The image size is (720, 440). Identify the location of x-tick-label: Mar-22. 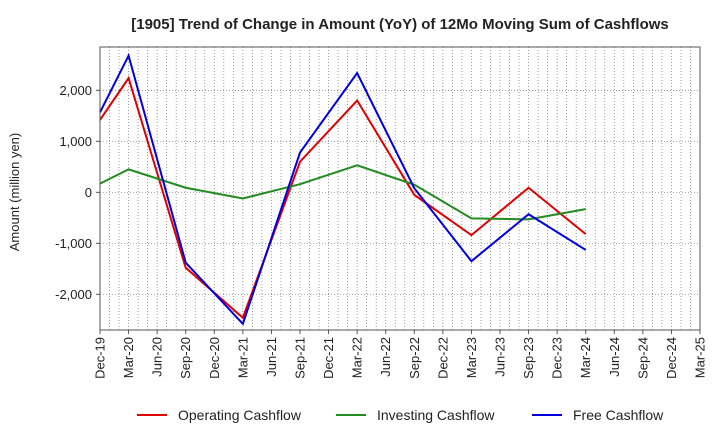
(357, 357).